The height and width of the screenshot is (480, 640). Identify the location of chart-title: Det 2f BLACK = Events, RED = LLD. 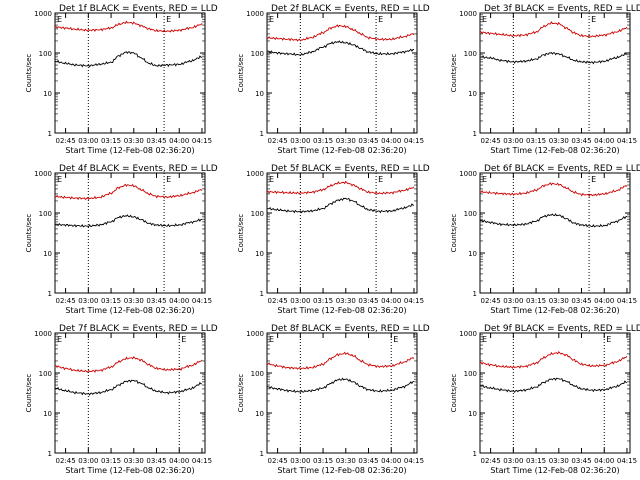
(350, 9).